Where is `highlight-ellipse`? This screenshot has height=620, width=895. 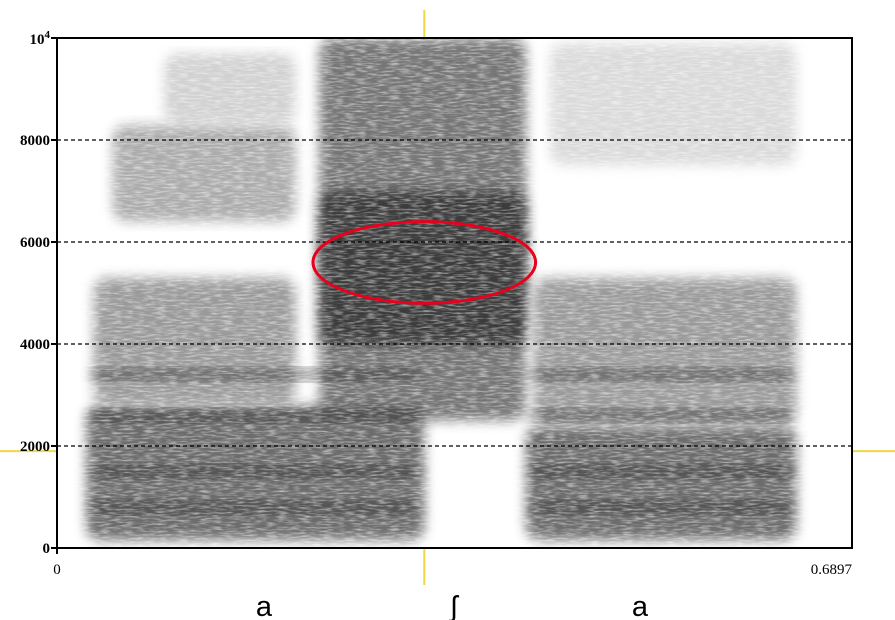 highlight-ellipse is located at coordinates (424, 262).